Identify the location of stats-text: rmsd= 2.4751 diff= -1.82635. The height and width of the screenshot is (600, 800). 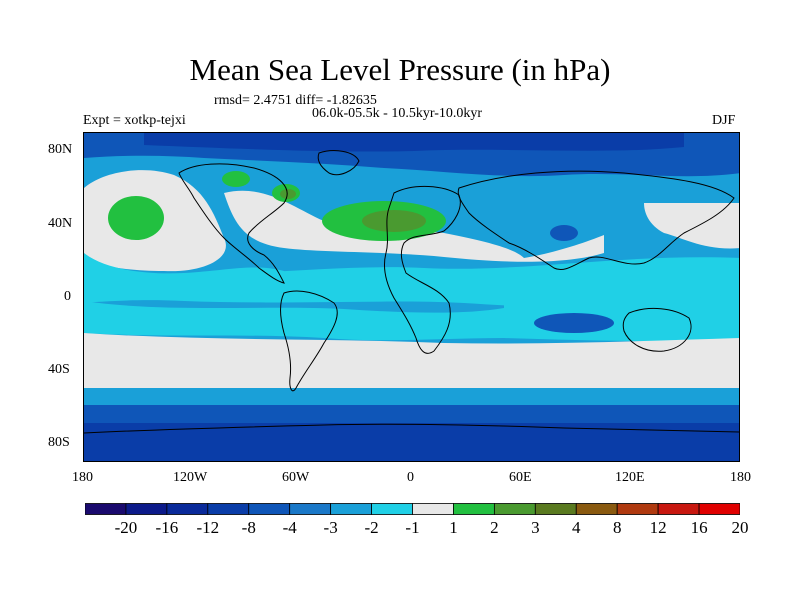
(295, 100).